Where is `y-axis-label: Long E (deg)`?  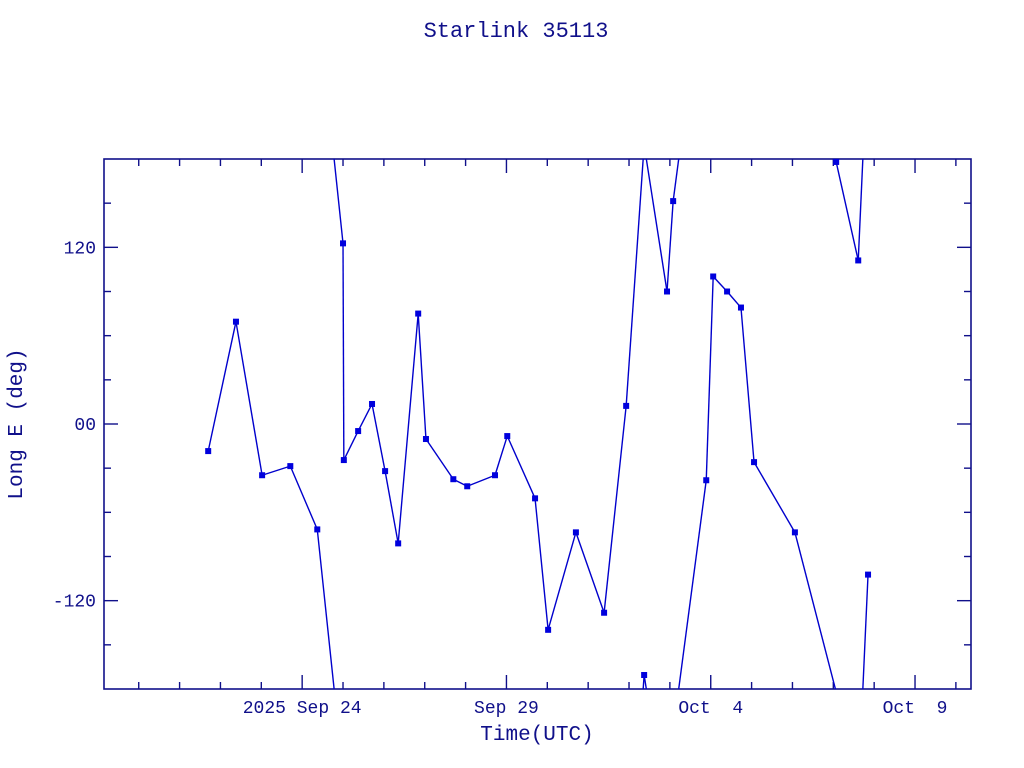
y-axis-label: Long E (deg) is located at coordinates (17, 423).